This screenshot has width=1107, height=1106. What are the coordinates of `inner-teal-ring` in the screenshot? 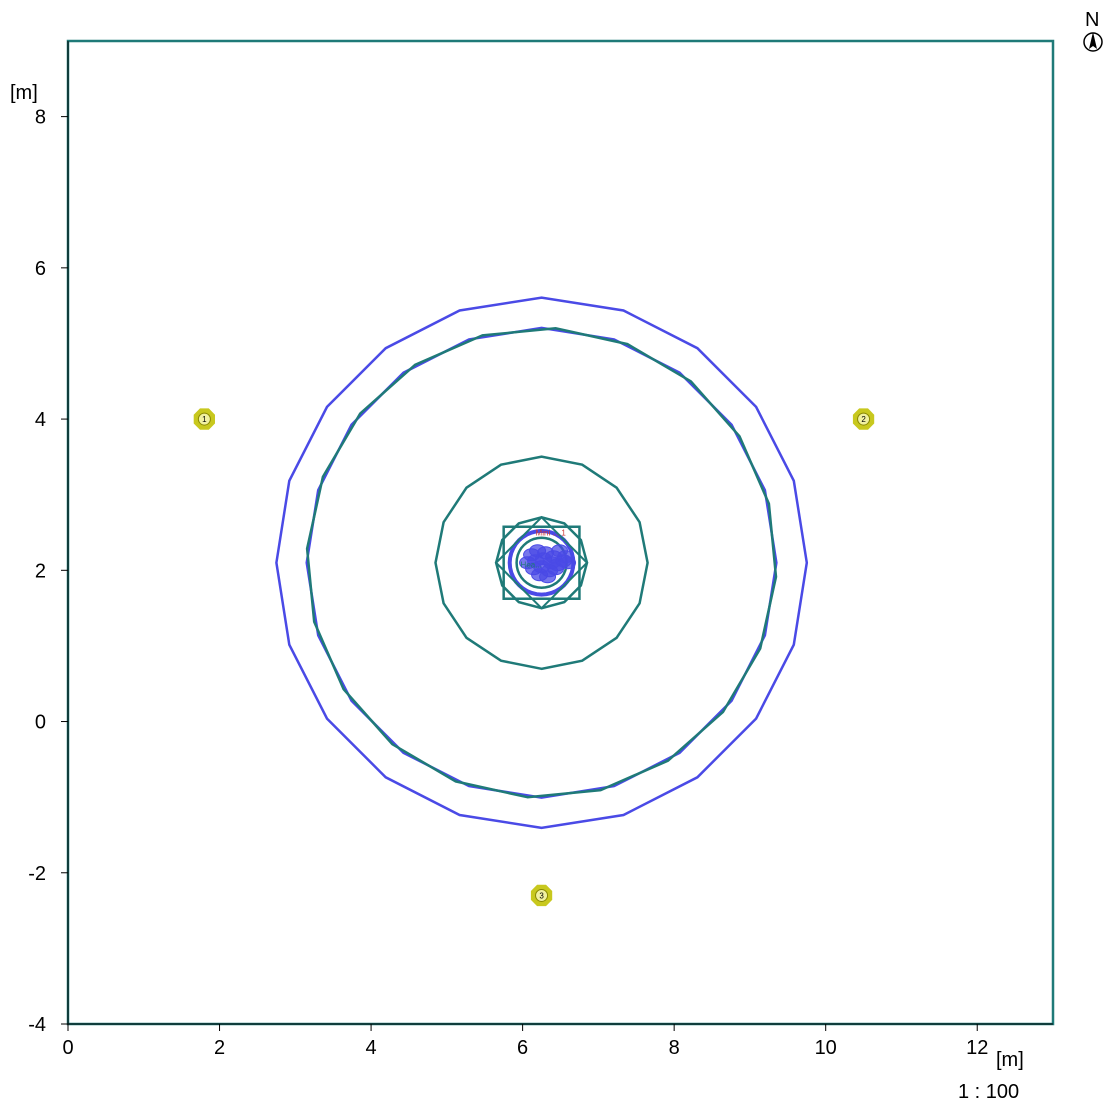 It's located at (541, 563).